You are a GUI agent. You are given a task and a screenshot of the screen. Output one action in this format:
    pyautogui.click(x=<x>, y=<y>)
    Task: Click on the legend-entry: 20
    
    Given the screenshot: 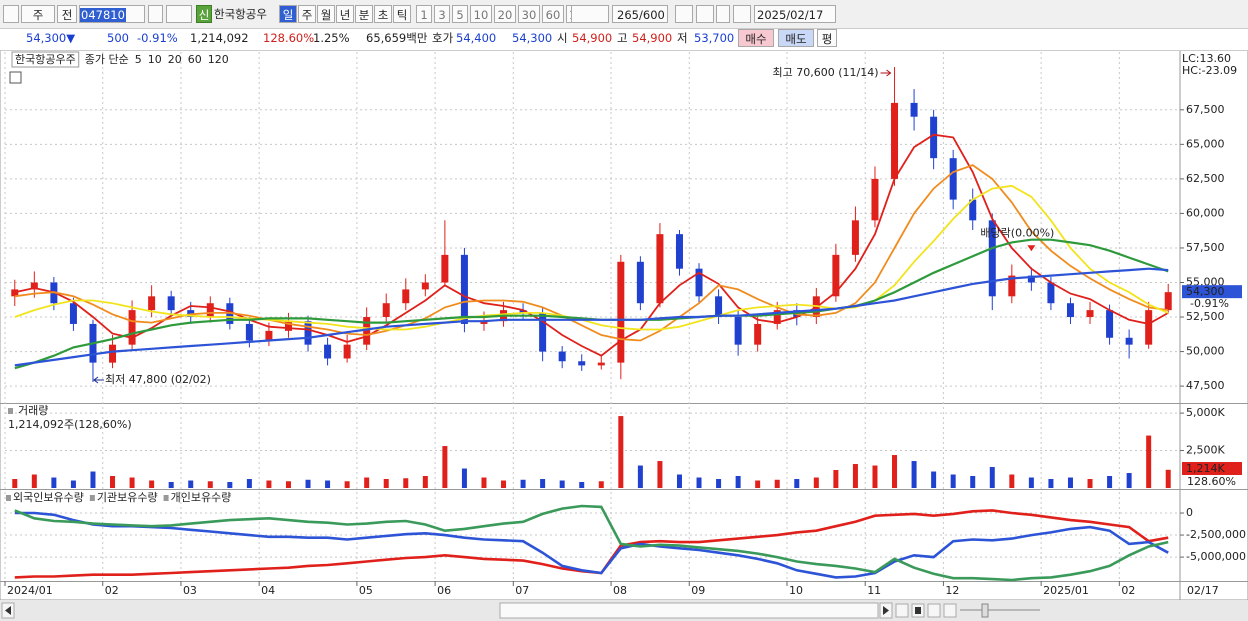 What is the action you would take?
    pyautogui.click(x=175, y=59)
    